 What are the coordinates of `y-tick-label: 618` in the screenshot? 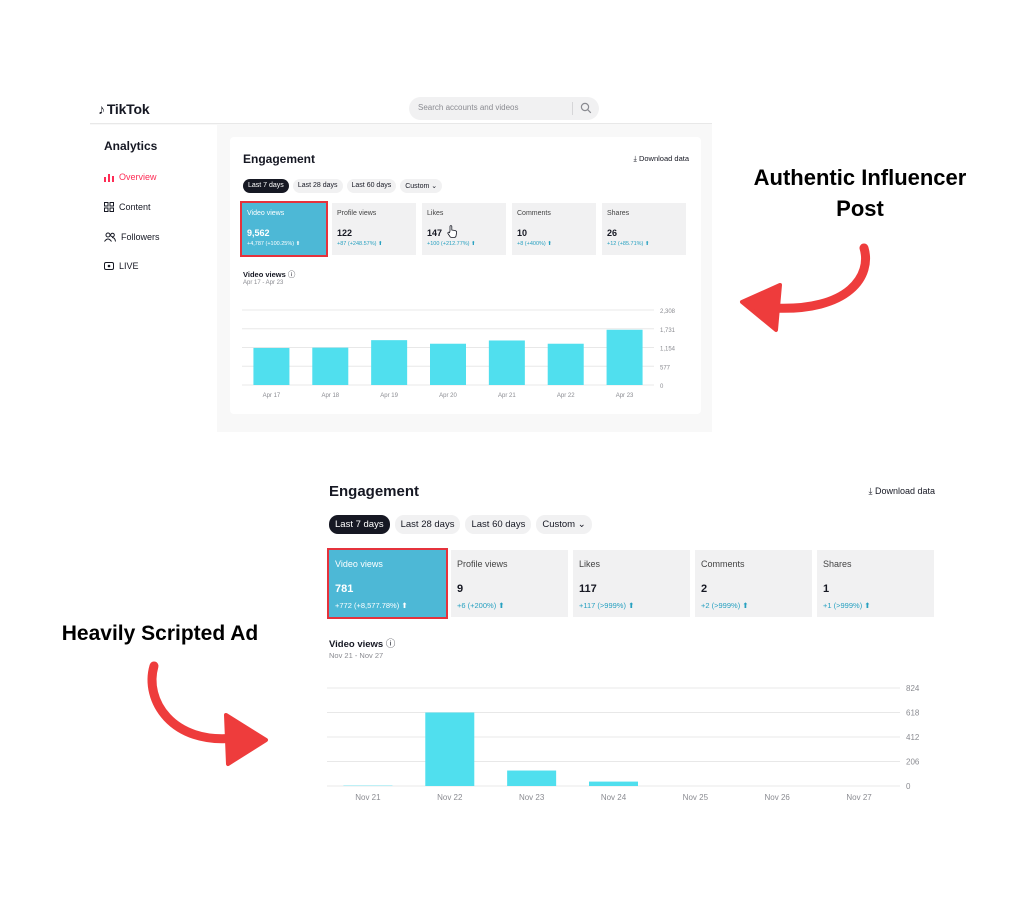 It's located at (913, 713).